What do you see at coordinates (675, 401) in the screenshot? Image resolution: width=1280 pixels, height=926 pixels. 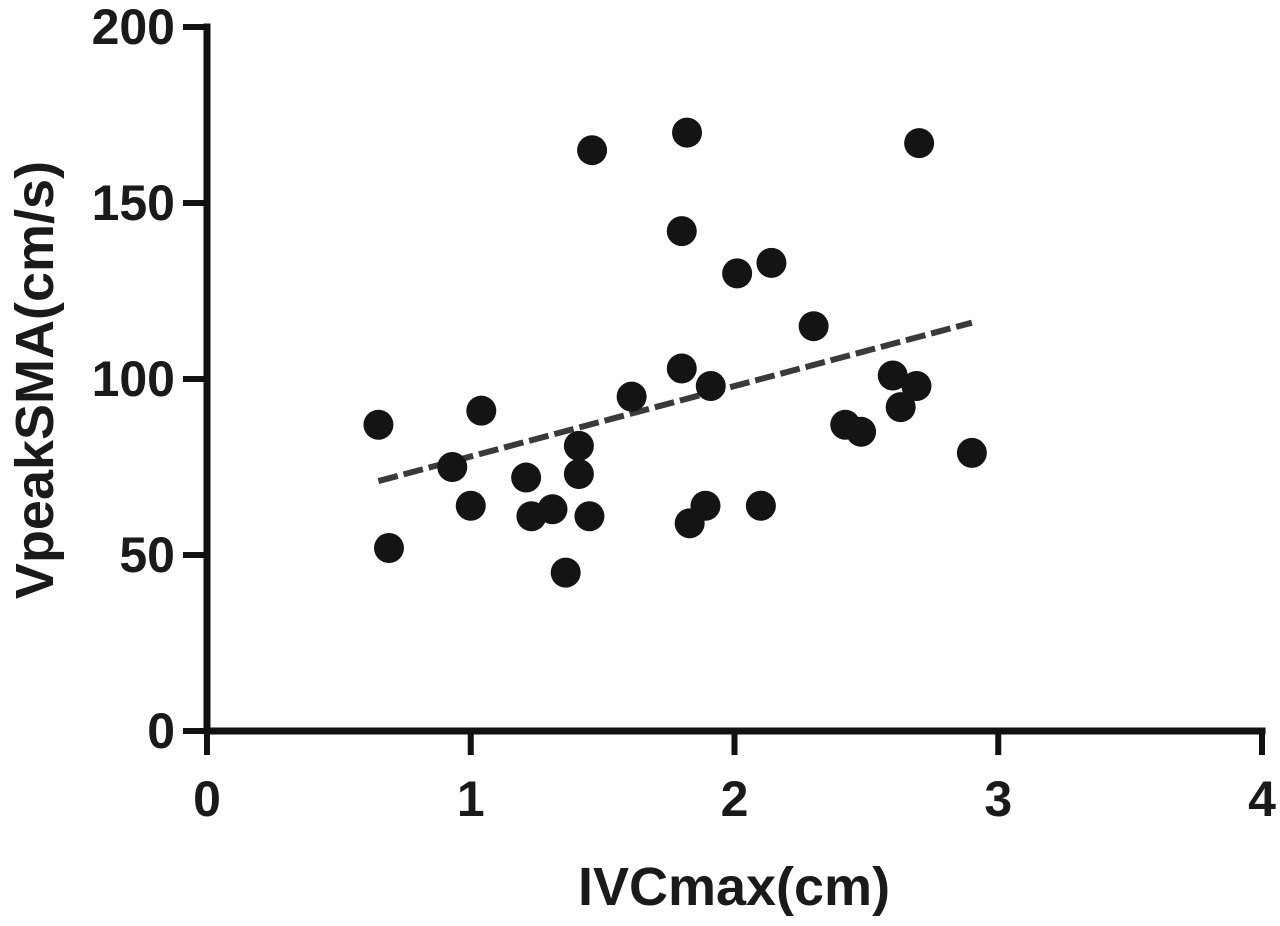 I see `trend-line` at bounding box center [675, 401].